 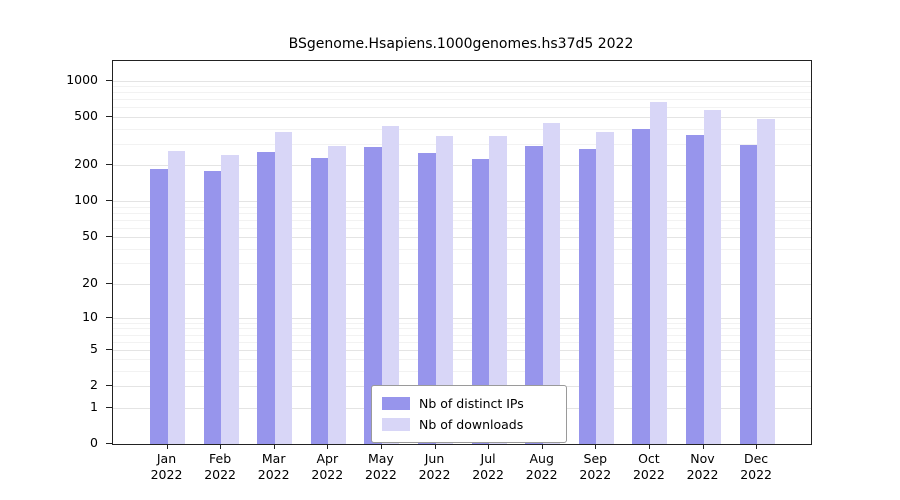 What do you see at coordinates (327, 466) in the screenshot?
I see `x-tick-label: Apr 2022` at bounding box center [327, 466].